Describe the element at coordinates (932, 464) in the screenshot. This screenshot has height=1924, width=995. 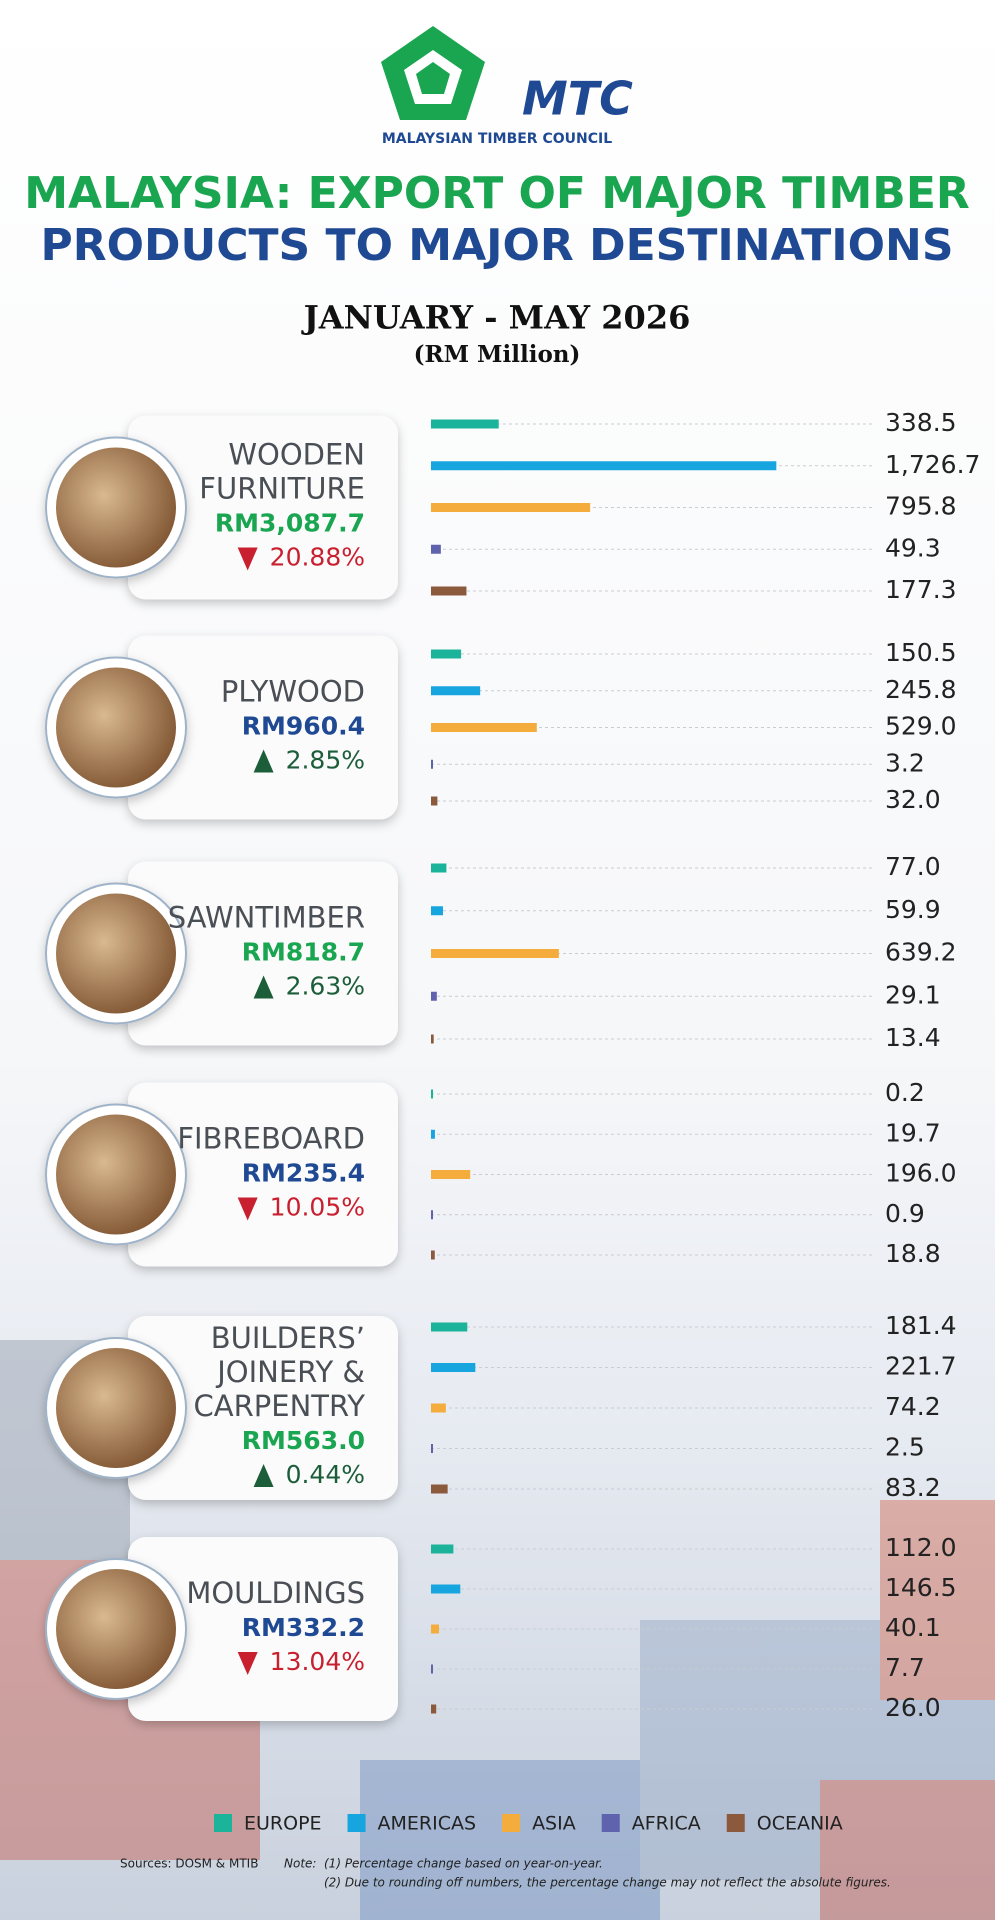
I see `value-label: 1,726.7` at that location.